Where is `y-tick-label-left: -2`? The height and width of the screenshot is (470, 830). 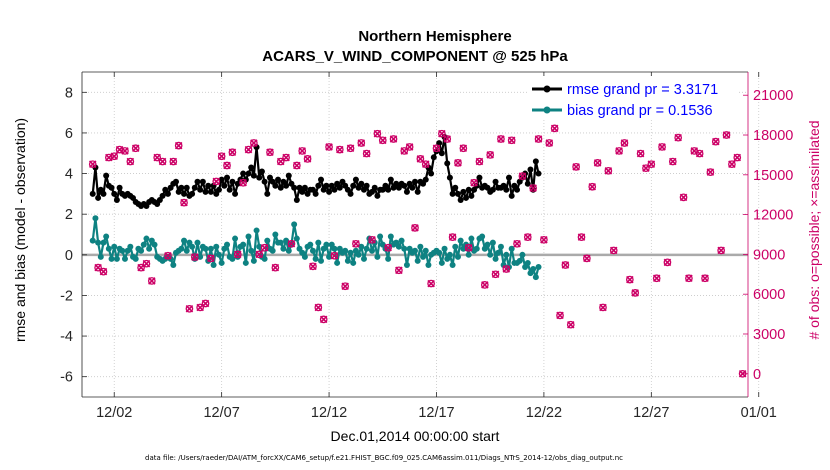 y-tick-label-left: -2 is located at coordinates (66, 296).